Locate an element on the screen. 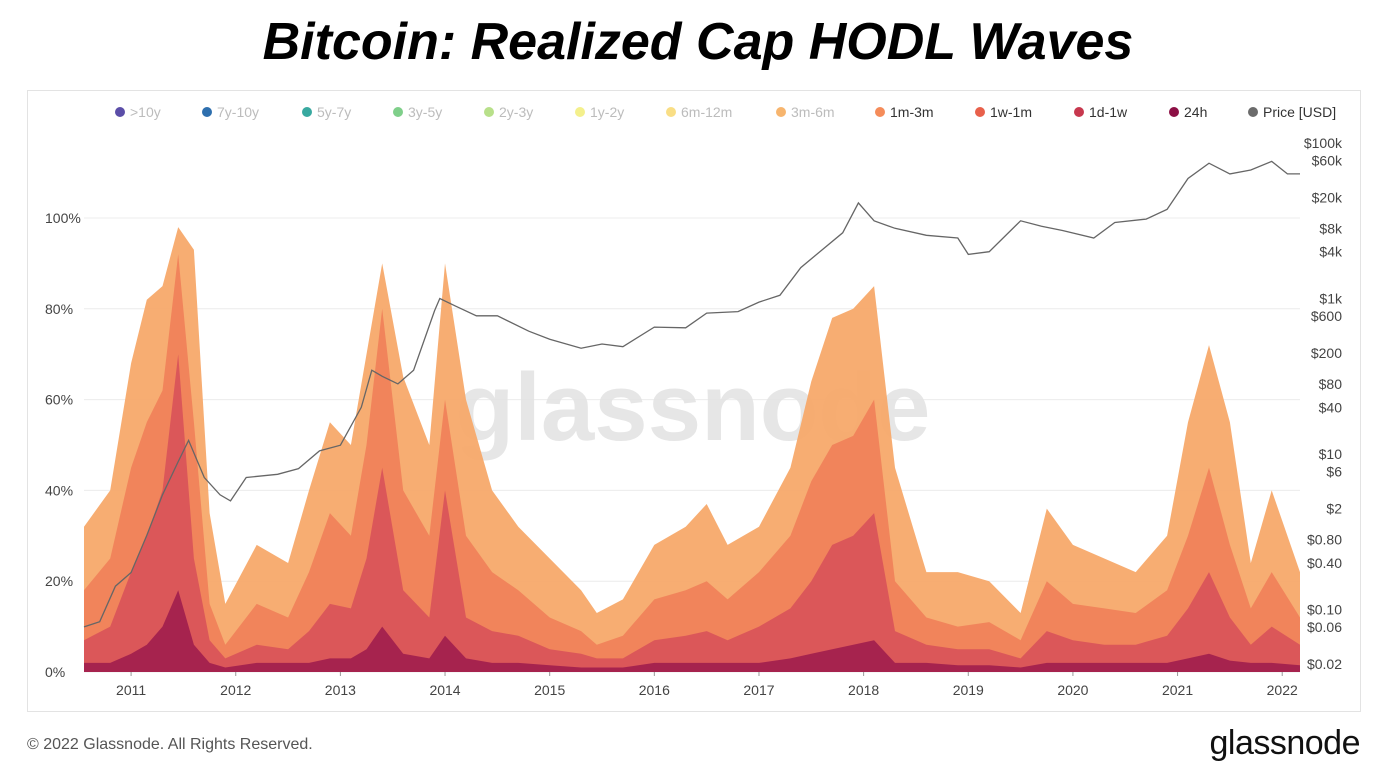  legend-label: Price [USD] is located at coordinates (1300, 112).